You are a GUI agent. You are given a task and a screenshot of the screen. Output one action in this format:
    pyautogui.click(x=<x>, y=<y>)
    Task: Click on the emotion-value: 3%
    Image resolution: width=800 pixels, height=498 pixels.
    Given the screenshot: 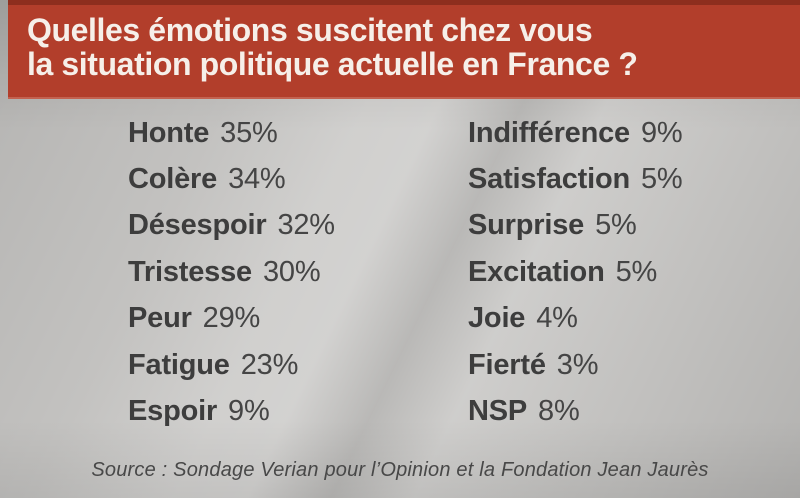 What is the action you would take?
    pyautogui.click(x=577, y=364)
    